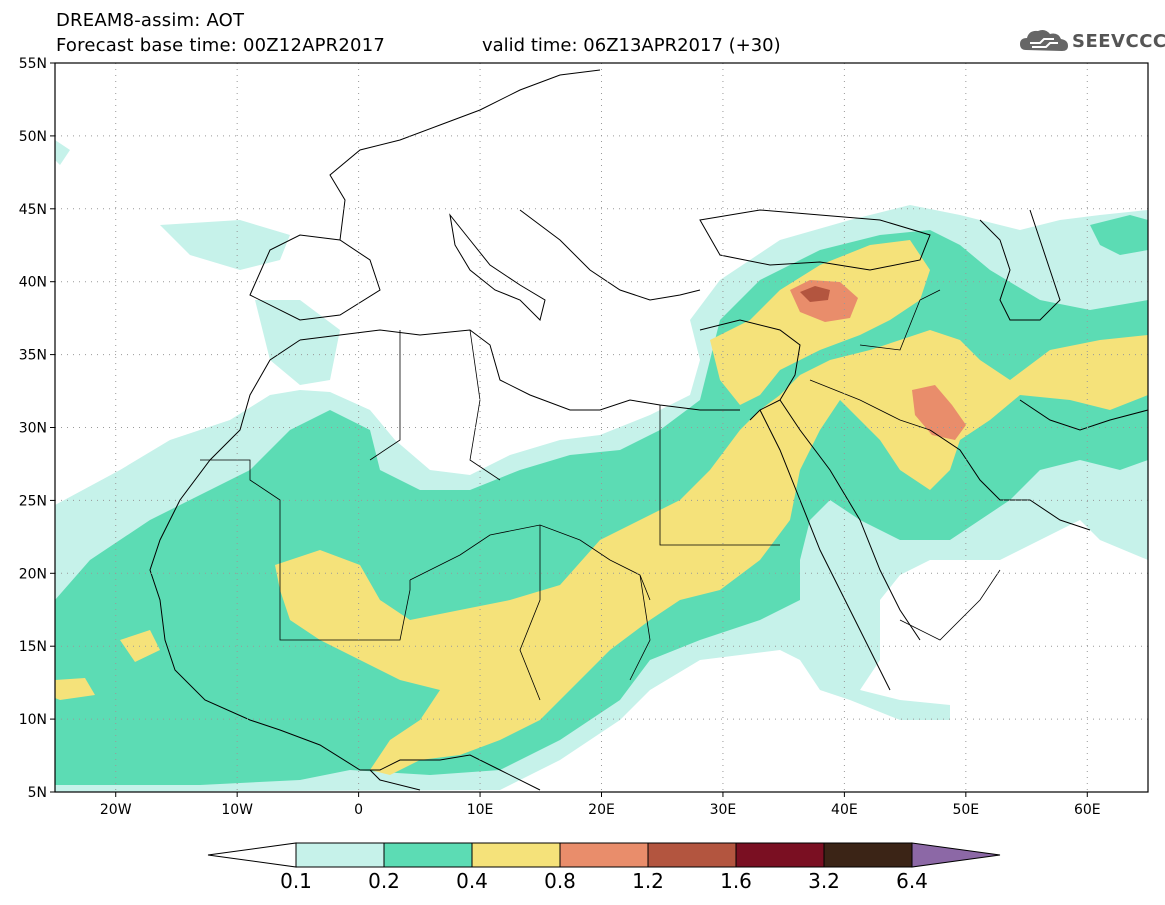 Image resolution: width=1165 pixels, height=905 pixels. I want to click on longitude-labels: 20W 10W 0 10E 20E 30E 40E 50E 60E, so click(600, 805).